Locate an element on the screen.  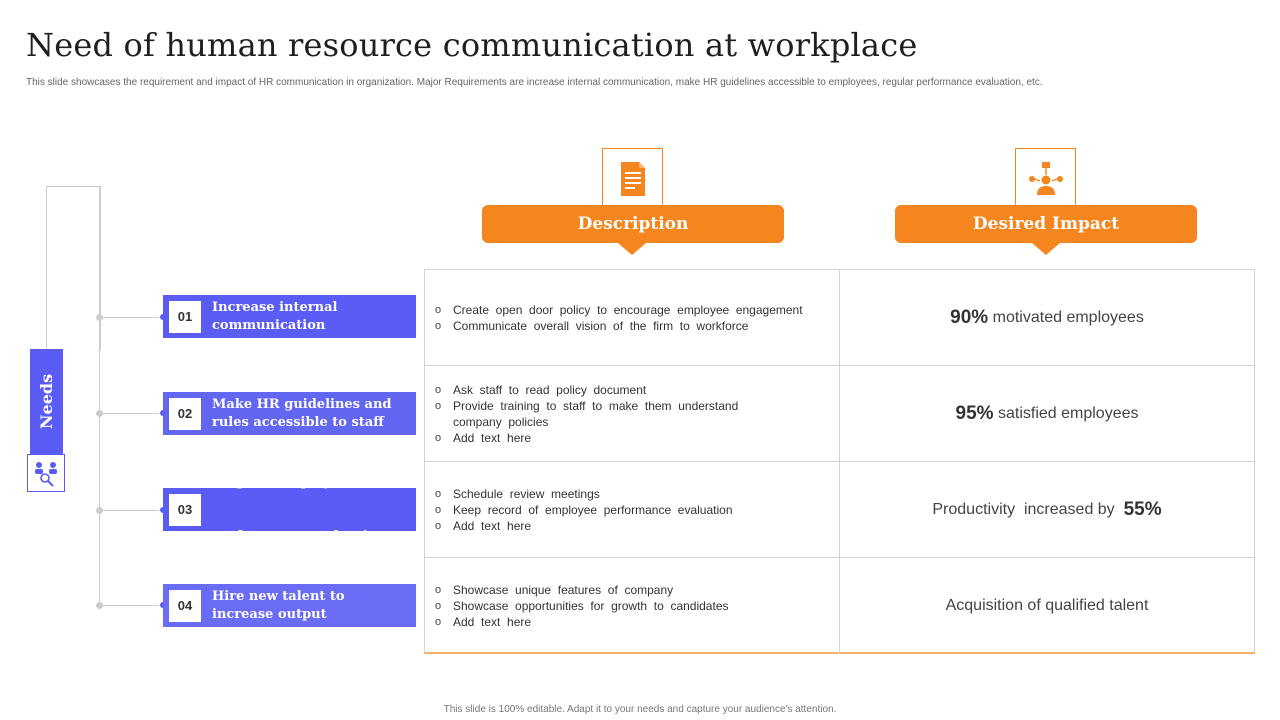
impact-value: 90% is located at coordinates (969, 317).